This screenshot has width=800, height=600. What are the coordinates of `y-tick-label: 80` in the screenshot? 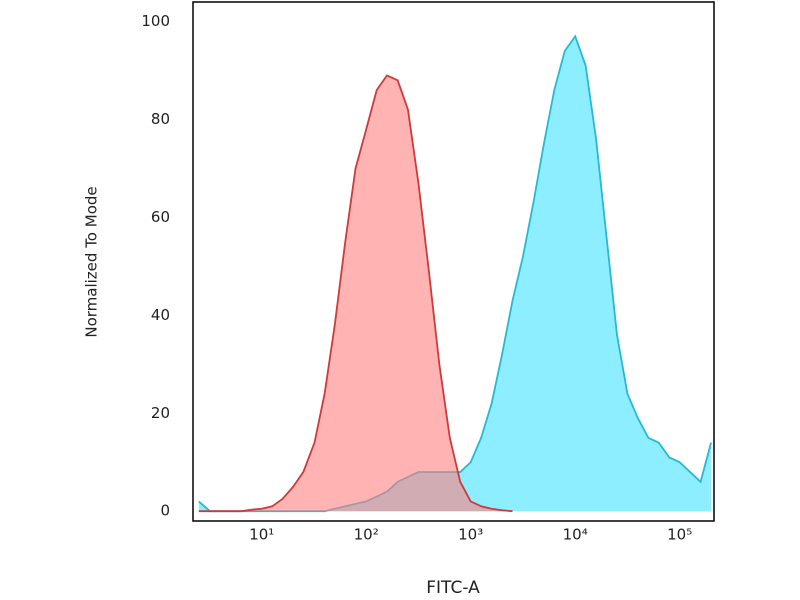 It's located at (160, 119).